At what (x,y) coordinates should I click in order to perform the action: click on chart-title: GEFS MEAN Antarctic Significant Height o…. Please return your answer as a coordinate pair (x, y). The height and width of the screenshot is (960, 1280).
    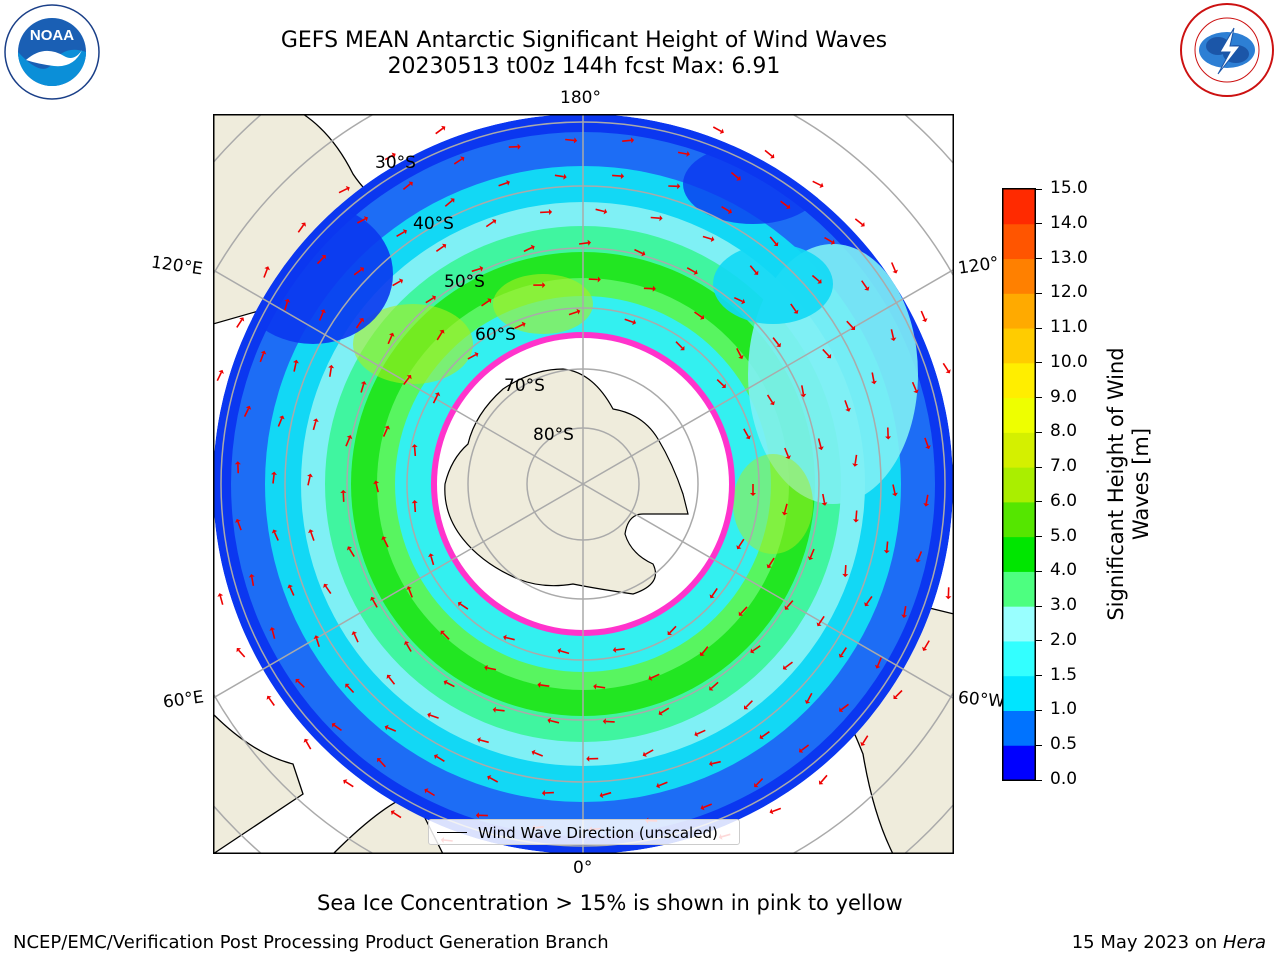
    Looking at the image, I should click on (584, 40).